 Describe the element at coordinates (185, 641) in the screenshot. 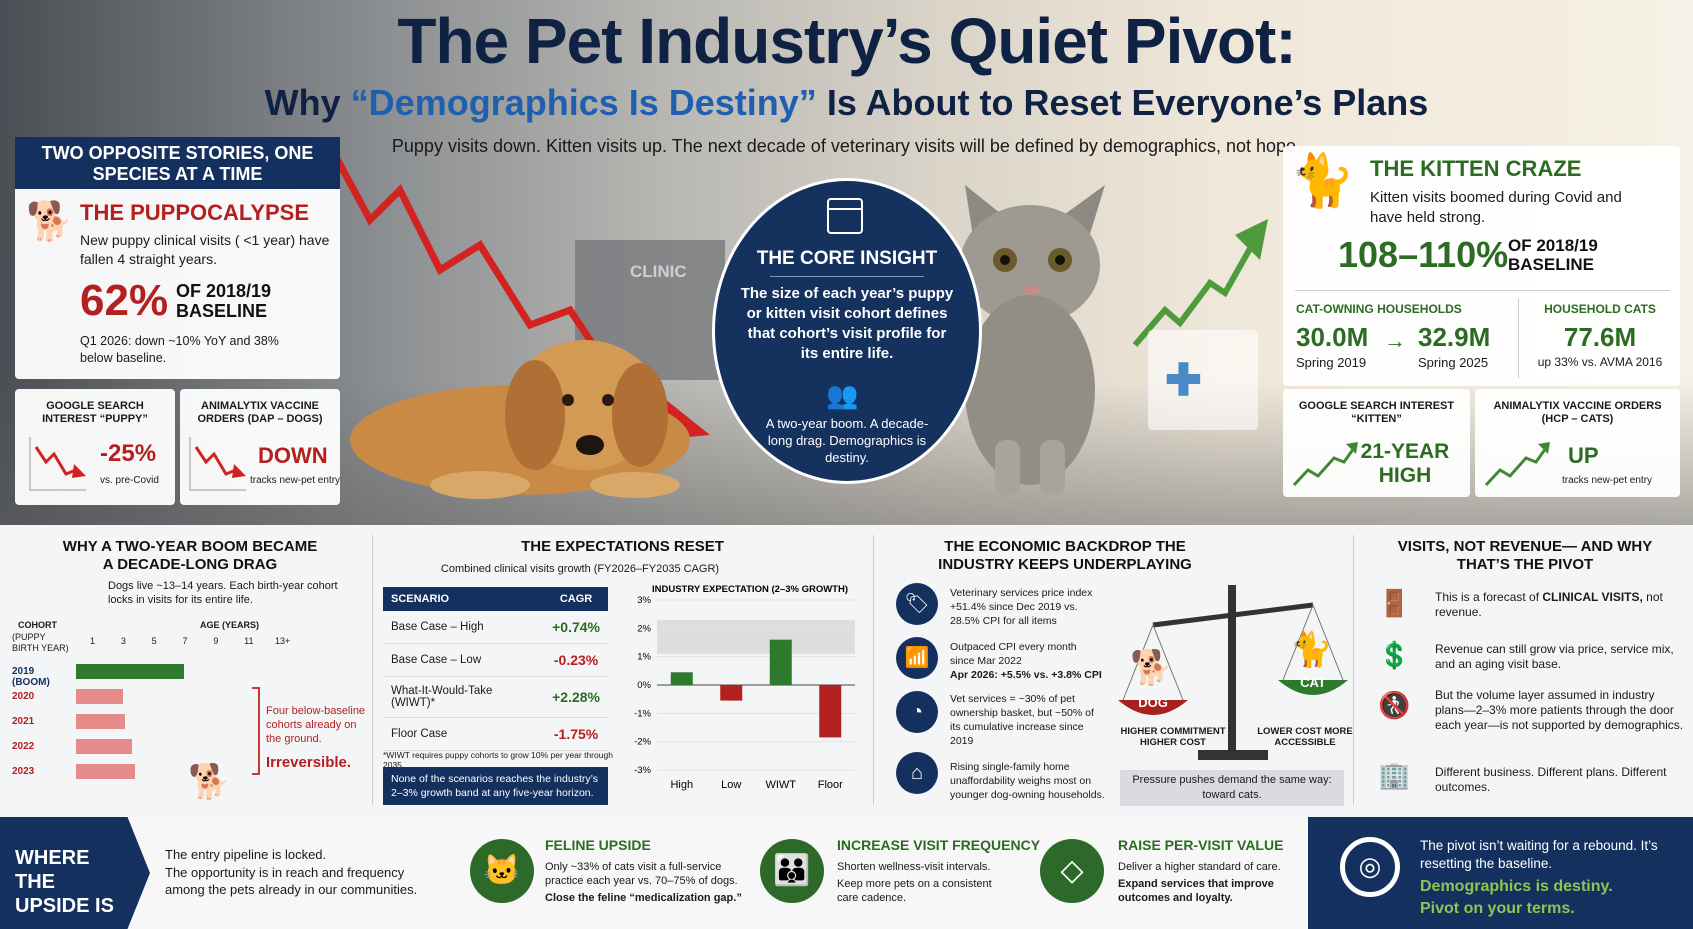

I see `age-tick: 7` at that location.